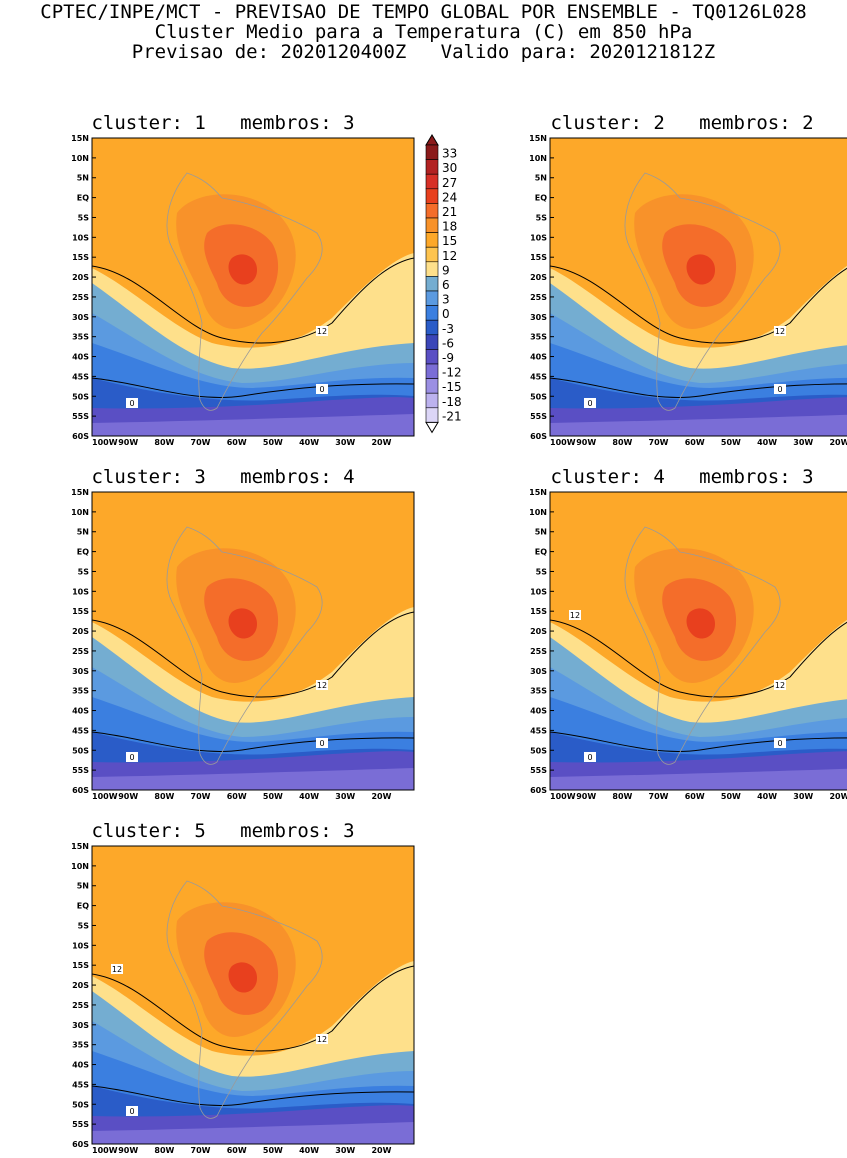 Image resolution: width=847 pixels, height=1158 pixels. Describe the element at coordinates (449, 212) in the screenshot. I see `colorbar-label: 21` at that location.